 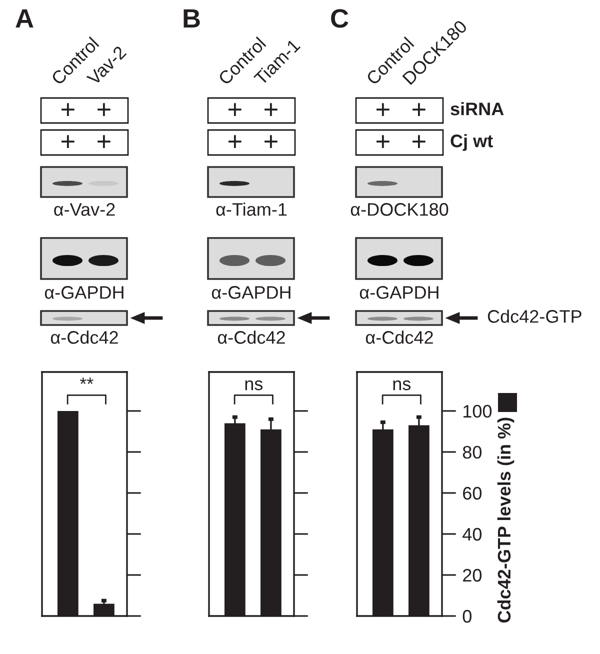 I want to click on chart-title: A, so click(x=25, y=18).